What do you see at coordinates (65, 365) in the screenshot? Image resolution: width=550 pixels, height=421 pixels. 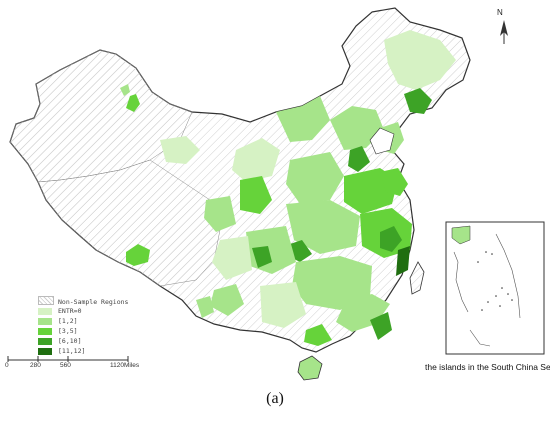 I see `scale-tick: 560` at bounding box center [65, 365].